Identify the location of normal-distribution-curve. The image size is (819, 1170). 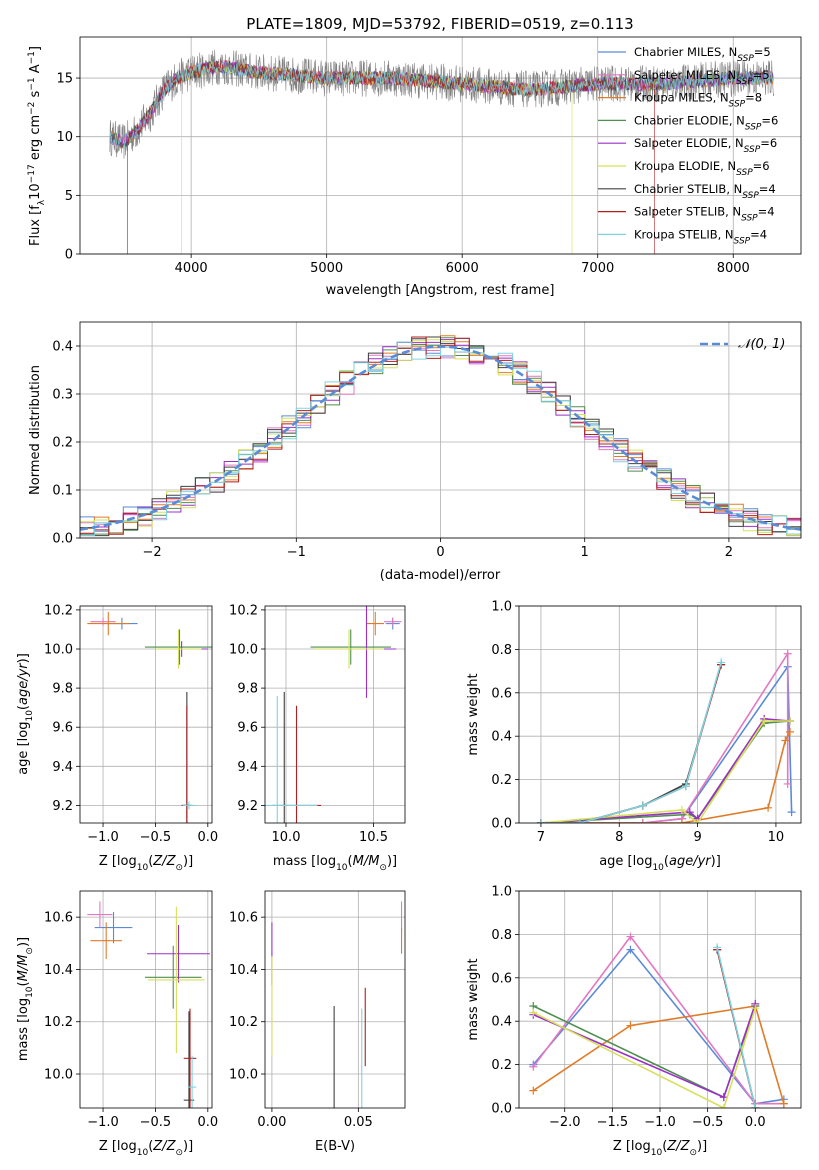
(440, 438).